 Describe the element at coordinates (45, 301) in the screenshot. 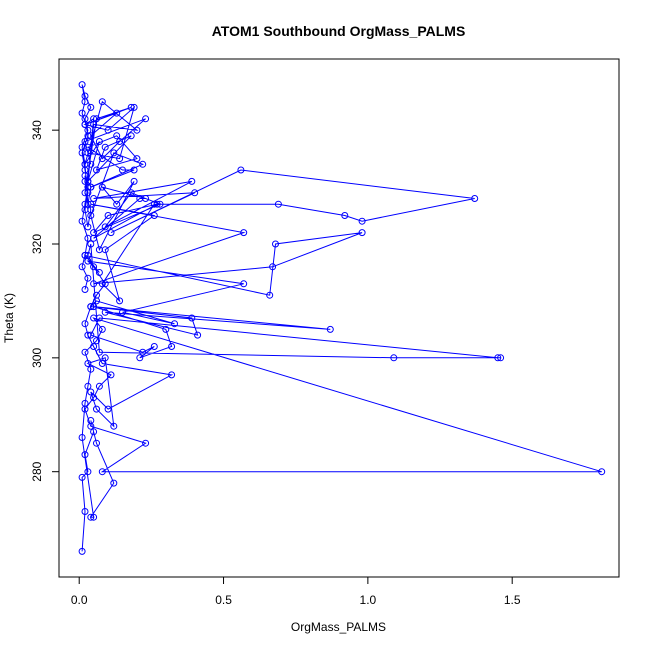

I see `y-axis: 280 300 320 340` at that location.